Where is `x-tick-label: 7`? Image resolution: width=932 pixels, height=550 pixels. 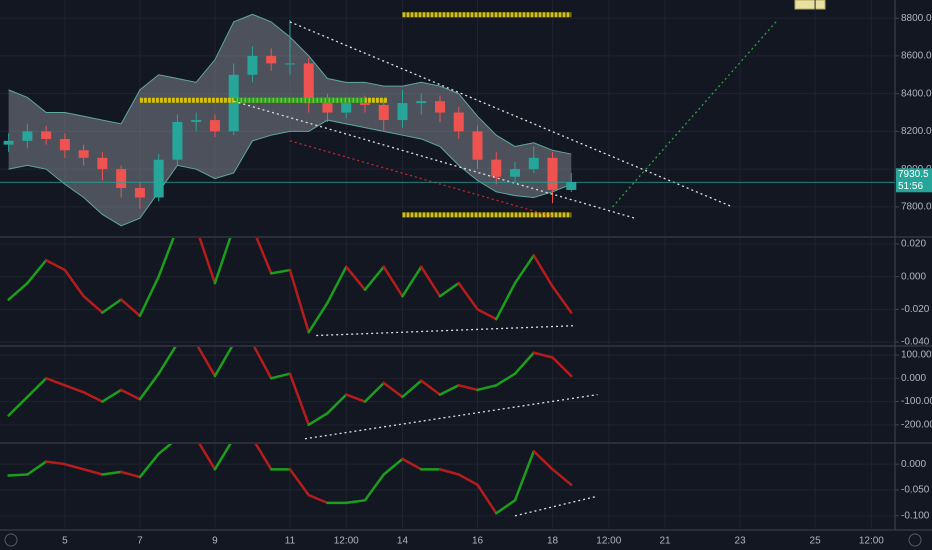
x-tick-label: 7 is located at coordinates (140, 541).